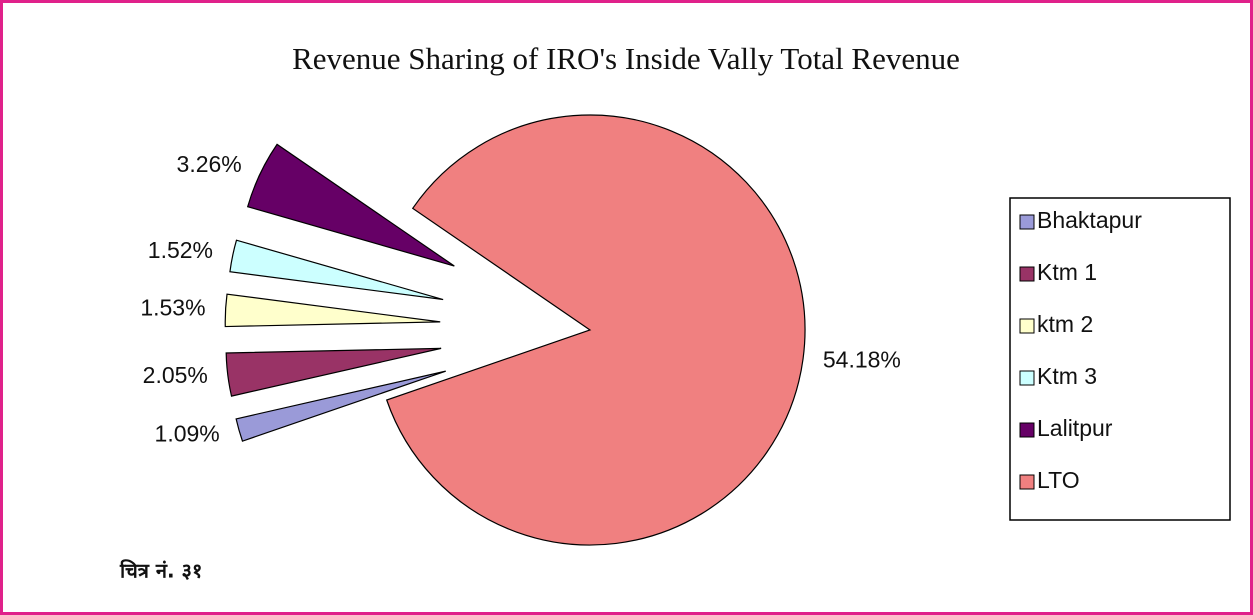  I want to click on legend-label: Bhaktapur, so click(1089, 220).